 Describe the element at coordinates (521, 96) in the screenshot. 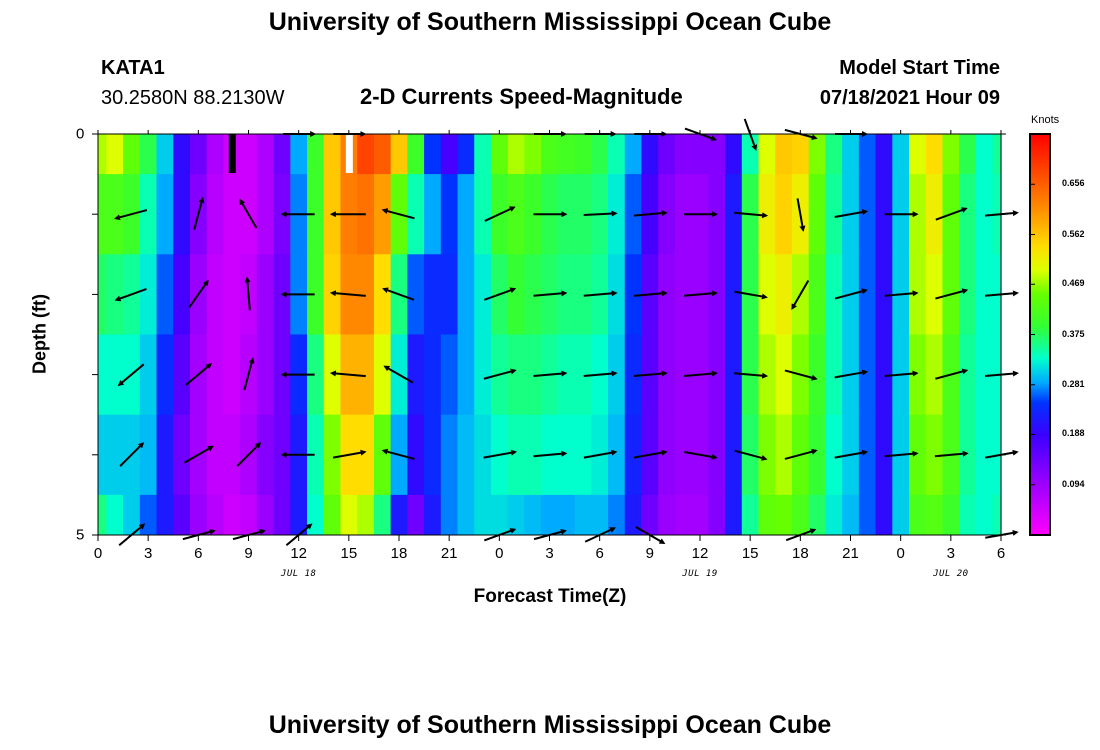

I see `chart-title: 2-D Currents Speed-Magnitude` at that location.